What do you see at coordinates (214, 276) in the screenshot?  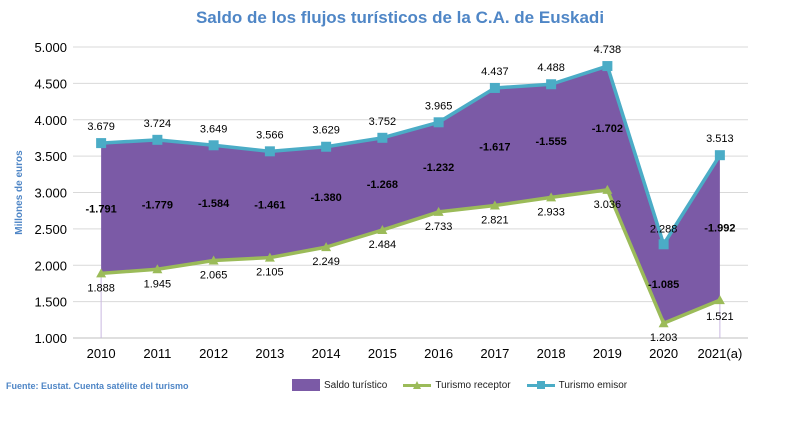 I see `receptor-data-label: 2.065` at bounding box center [214, 276].